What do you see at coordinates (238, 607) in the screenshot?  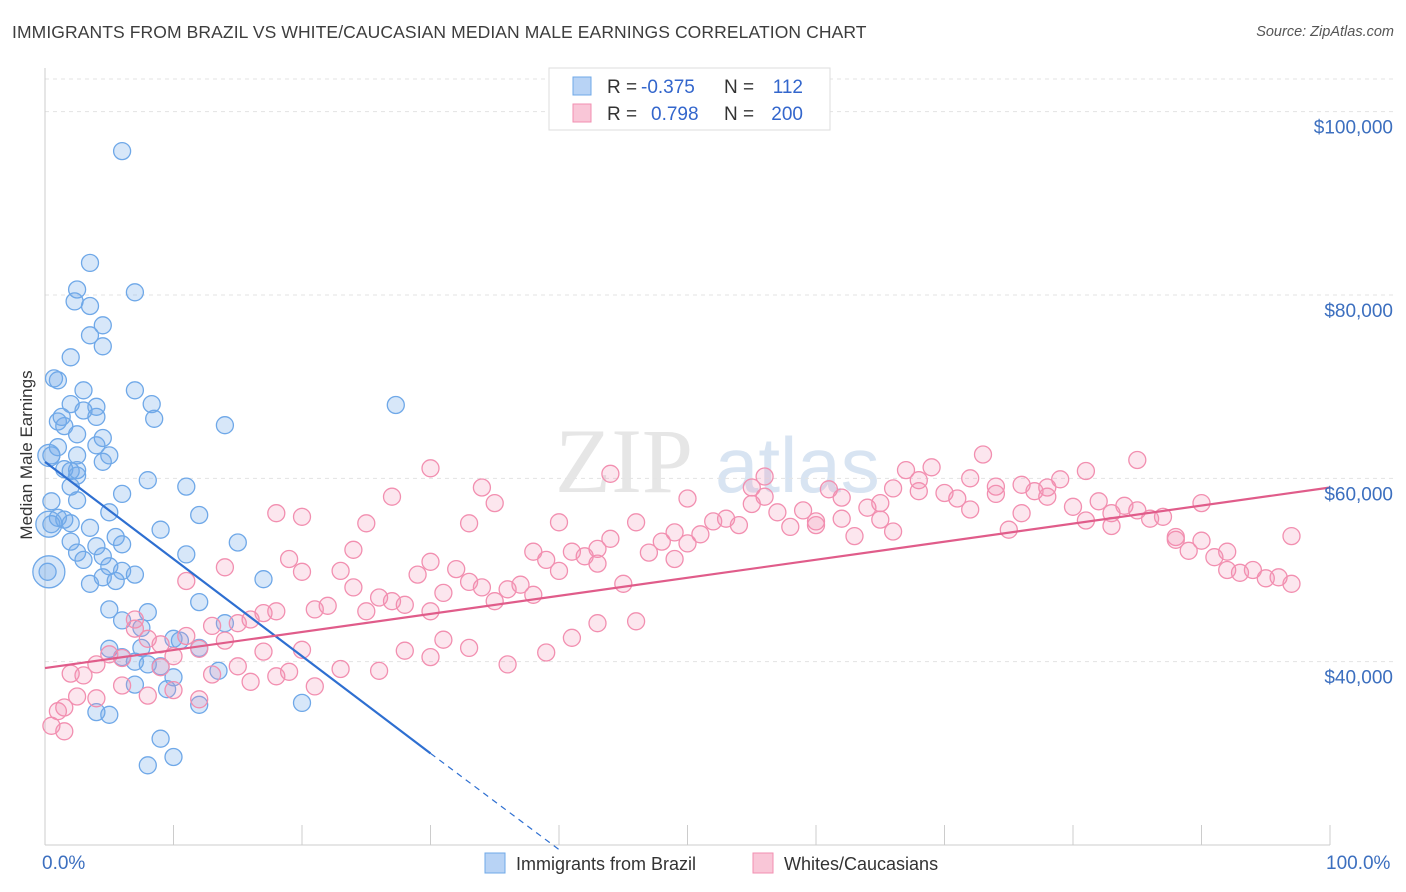 I see `trend-line-brazil` at bounding box center [238, 607].